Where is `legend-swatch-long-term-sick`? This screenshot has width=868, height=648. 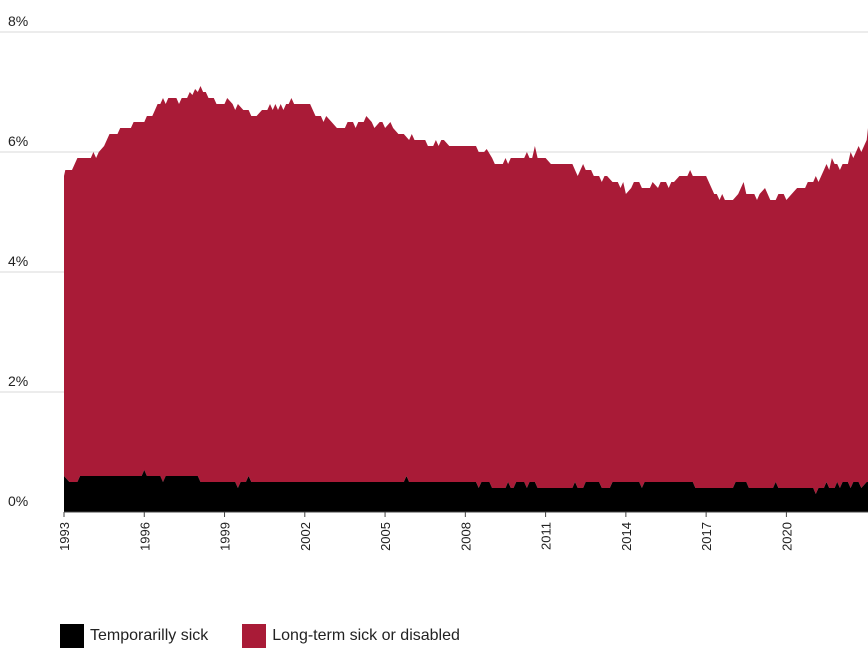 legend-swatch-long-term-sick is located at coordinates (254, 636).